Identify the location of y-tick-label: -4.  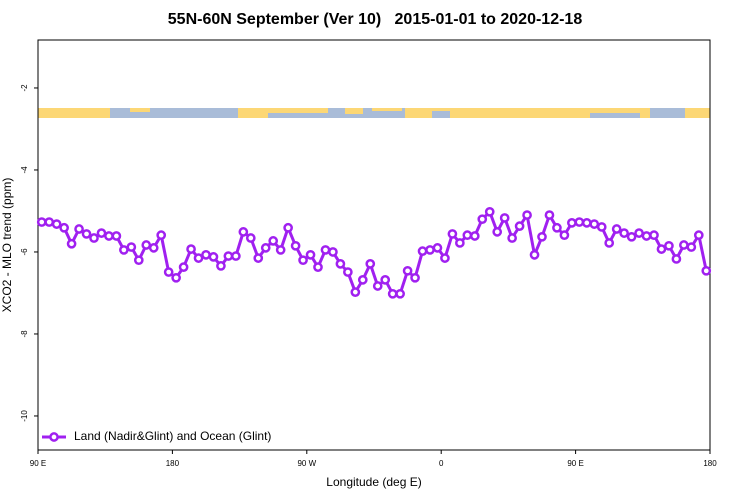
(24, 170).